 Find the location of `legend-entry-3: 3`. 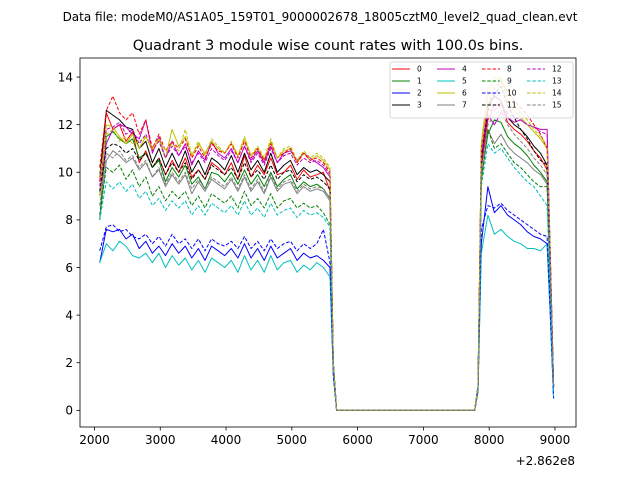

legend-entry-3: 3 is located at coordinates (407, 105).